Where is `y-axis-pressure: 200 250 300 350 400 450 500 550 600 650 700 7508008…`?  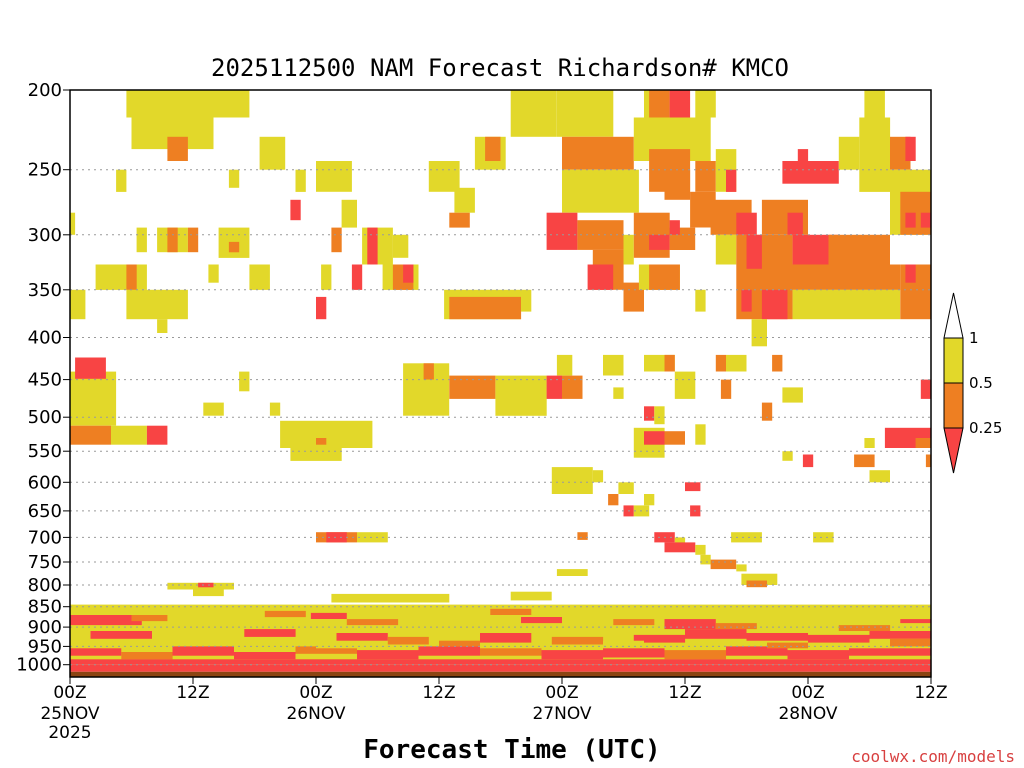
y-axis-pressure: 200 250 300 350 400 450 500 550 600 650 700 7508008… is located at coordinates (43, 378).